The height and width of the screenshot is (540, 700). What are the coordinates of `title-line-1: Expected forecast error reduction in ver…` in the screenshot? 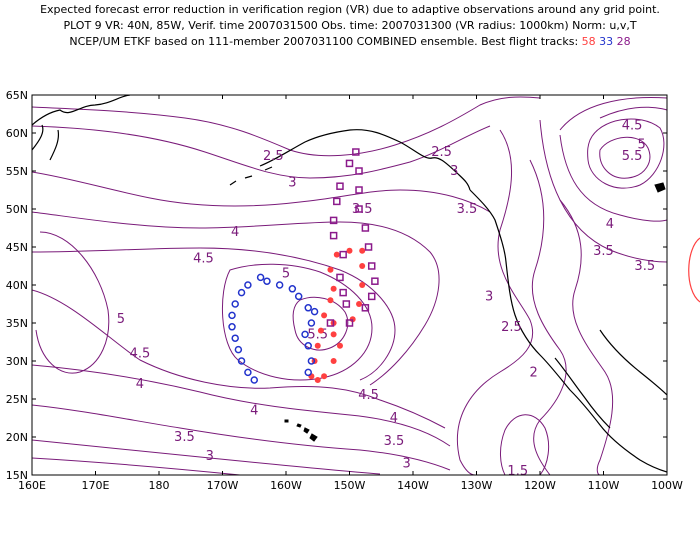 It's located at (350, 9).